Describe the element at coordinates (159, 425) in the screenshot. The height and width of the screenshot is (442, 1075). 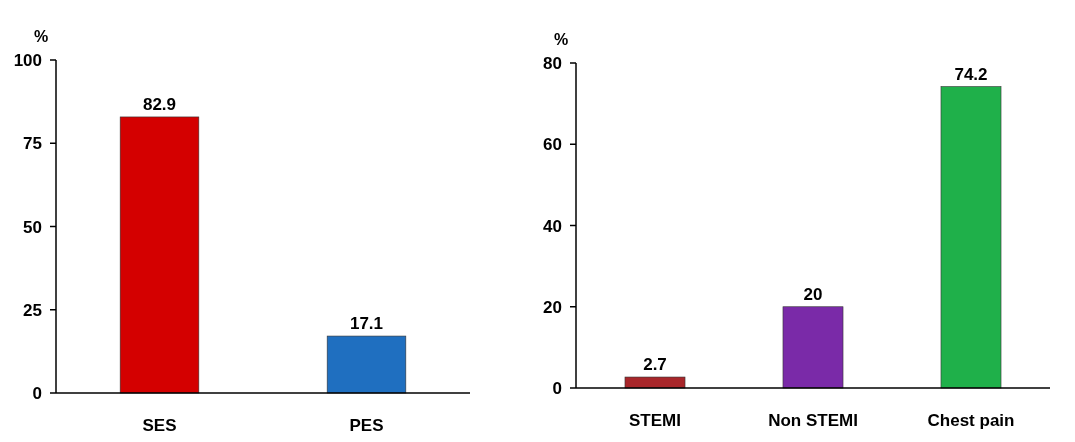
I see `x-tick-label: SES` at that location.